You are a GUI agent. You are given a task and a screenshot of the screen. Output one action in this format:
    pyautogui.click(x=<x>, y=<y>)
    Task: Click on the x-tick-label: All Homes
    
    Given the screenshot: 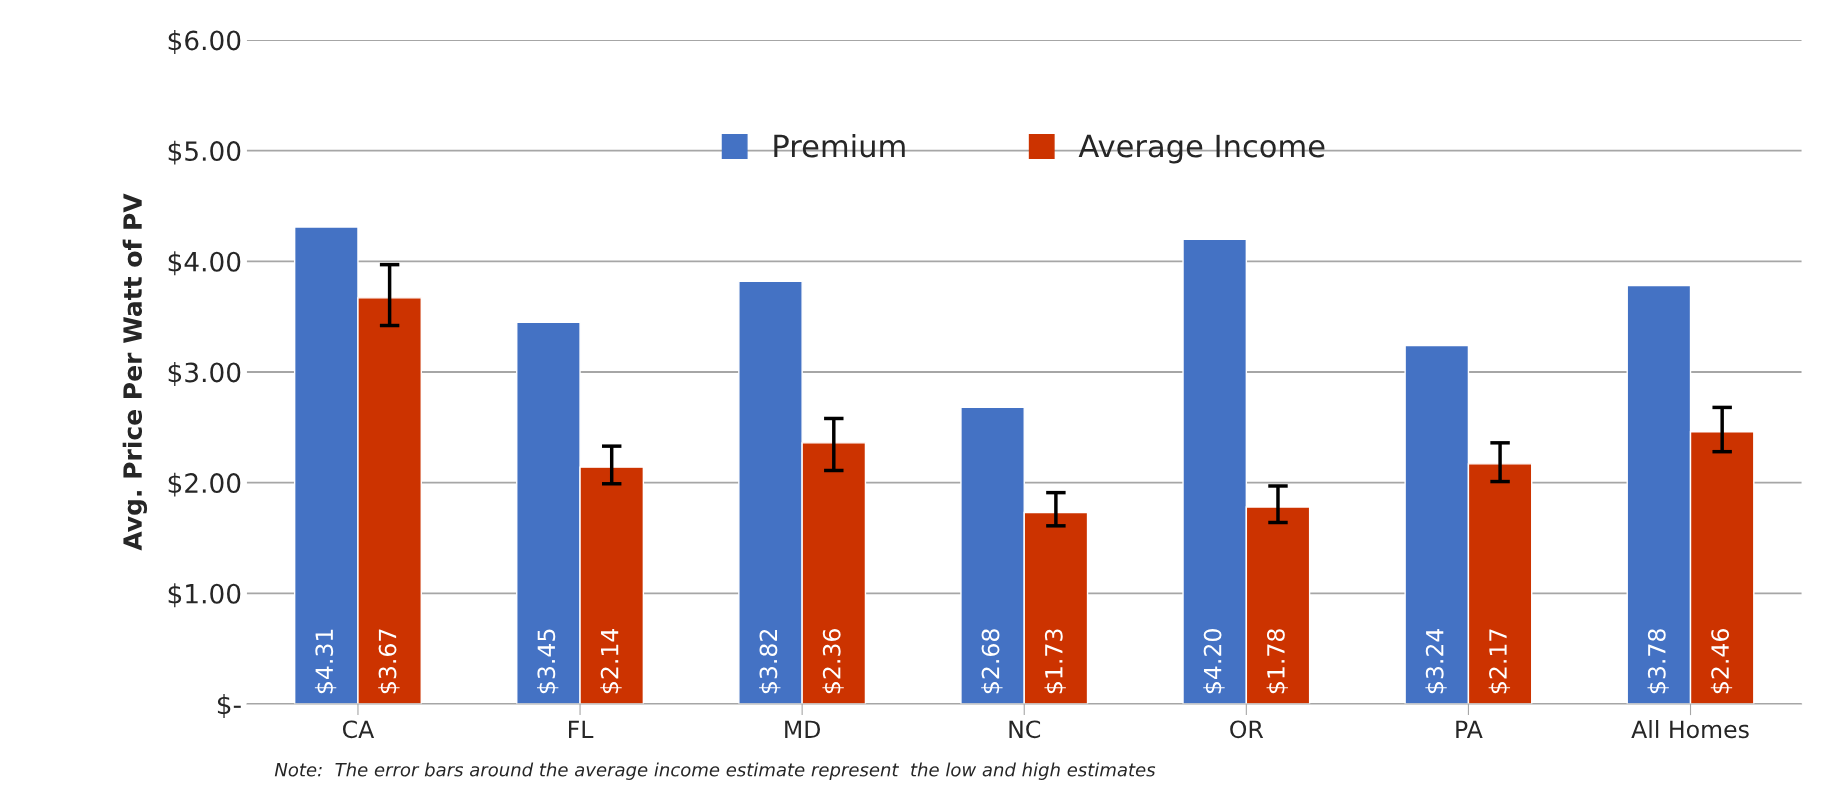 What is the action you would take?
    pyautogui.click(x=1690, y=729)
    